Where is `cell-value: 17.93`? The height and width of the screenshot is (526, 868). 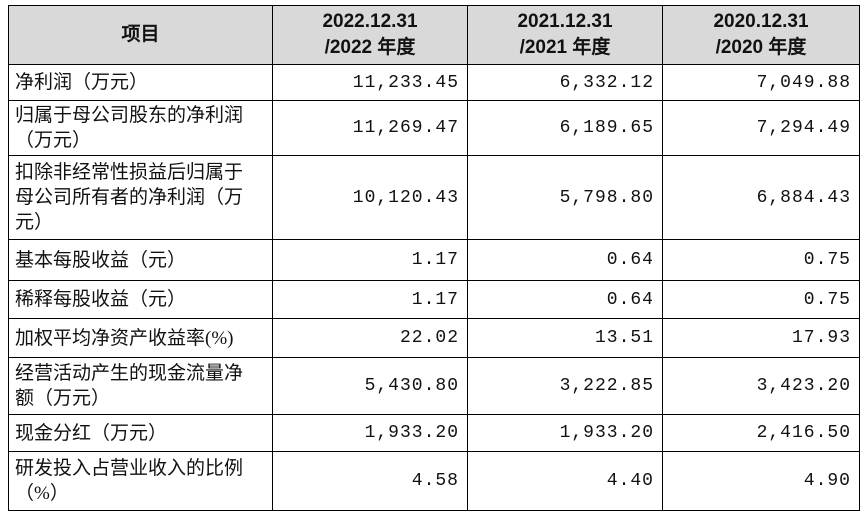 cell-value: 17.93 is located at coordinates (761, 338).